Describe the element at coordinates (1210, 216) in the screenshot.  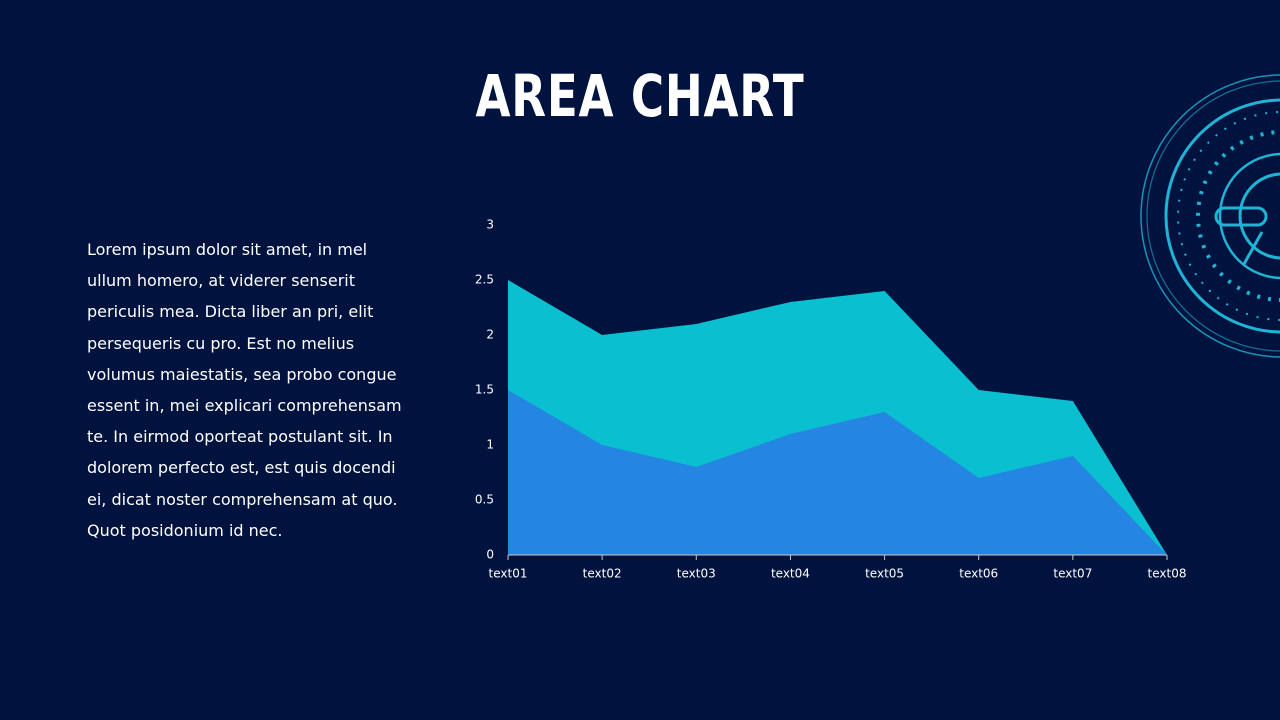
I see `decoration` at that location.